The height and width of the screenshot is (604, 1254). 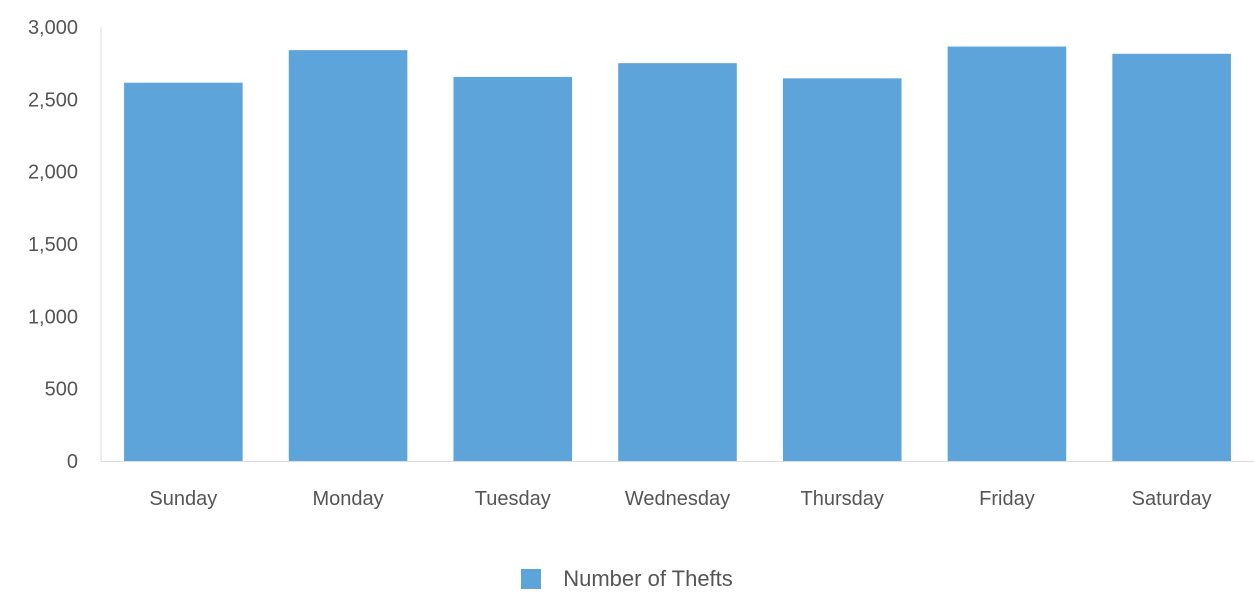 What do you see at coordinates (347, 499) in the screenshot?
I see `x-tick-label: Monday` at bounding box center [347, 499].